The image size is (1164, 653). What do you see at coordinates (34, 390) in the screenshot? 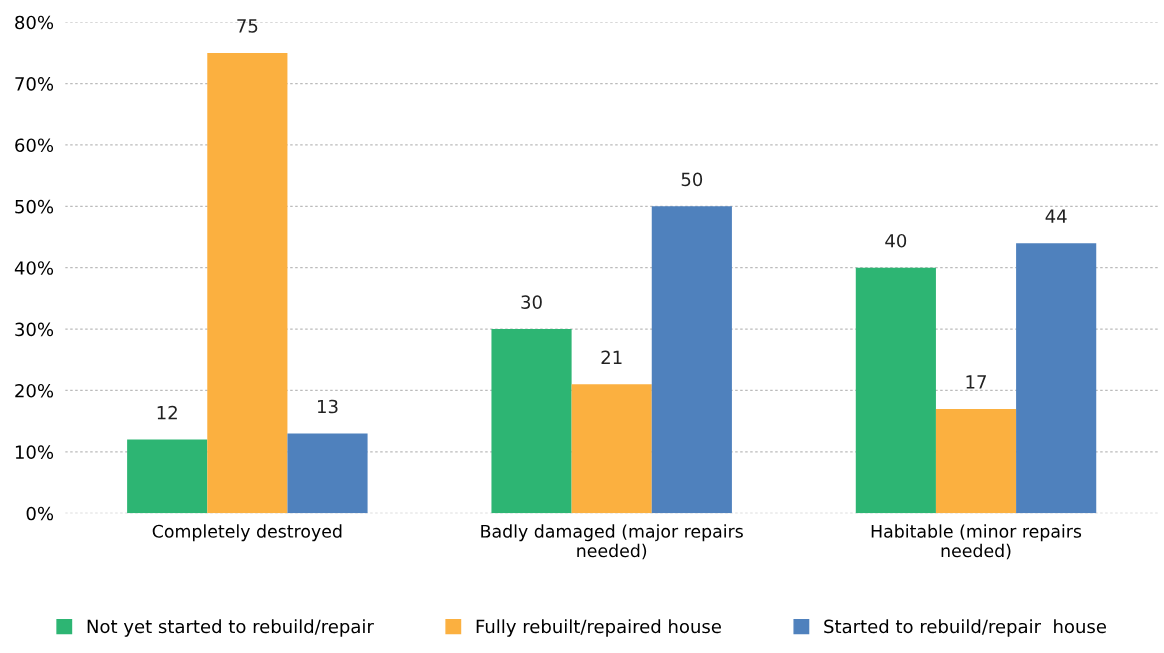
I see `y-tick-label: 20%` at bounding box center [34, 390].